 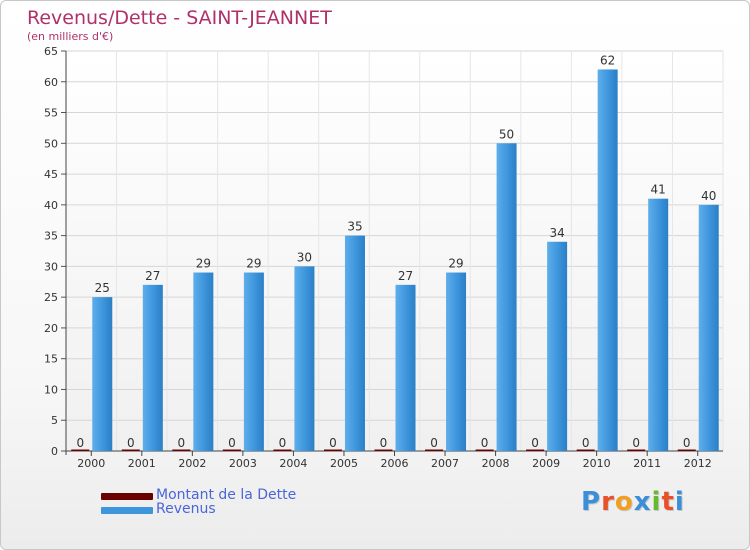 What do you see at coordinates (658, 190) in the screenshot?
I see `data-label-revenus: 41` at bounding box center [658, 190].